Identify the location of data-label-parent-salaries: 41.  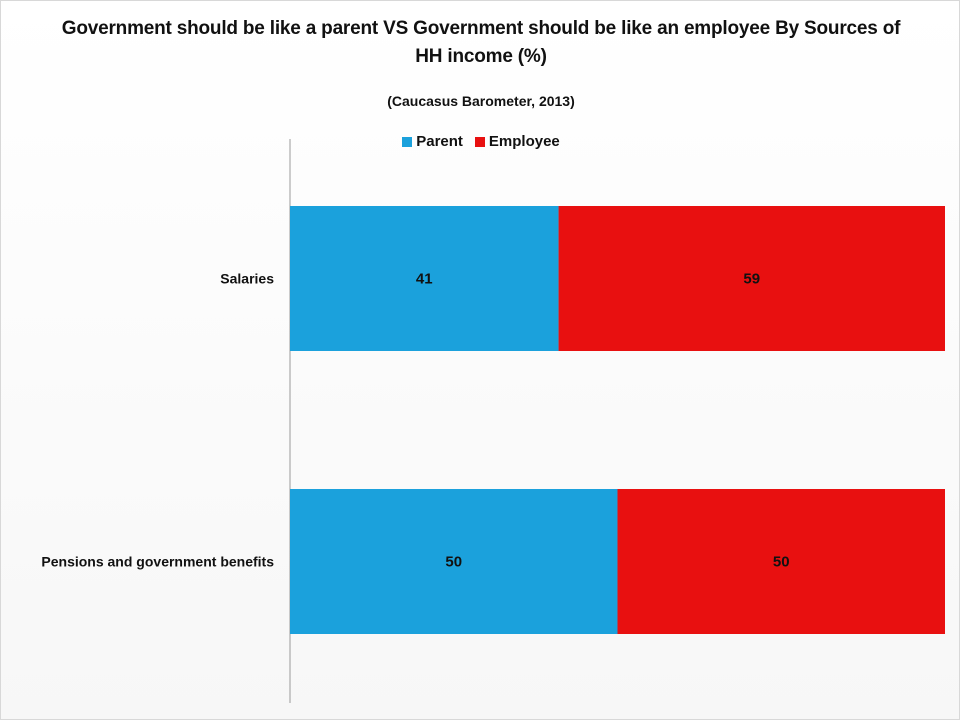
(424, 279).